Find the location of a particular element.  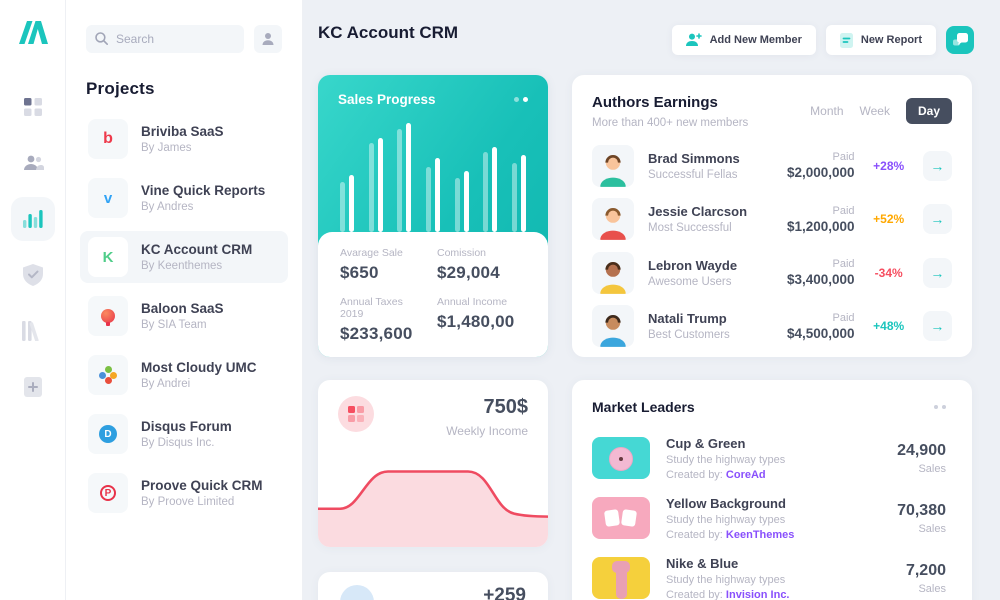

disqus-letter: D is located at coordinates (108, 434).